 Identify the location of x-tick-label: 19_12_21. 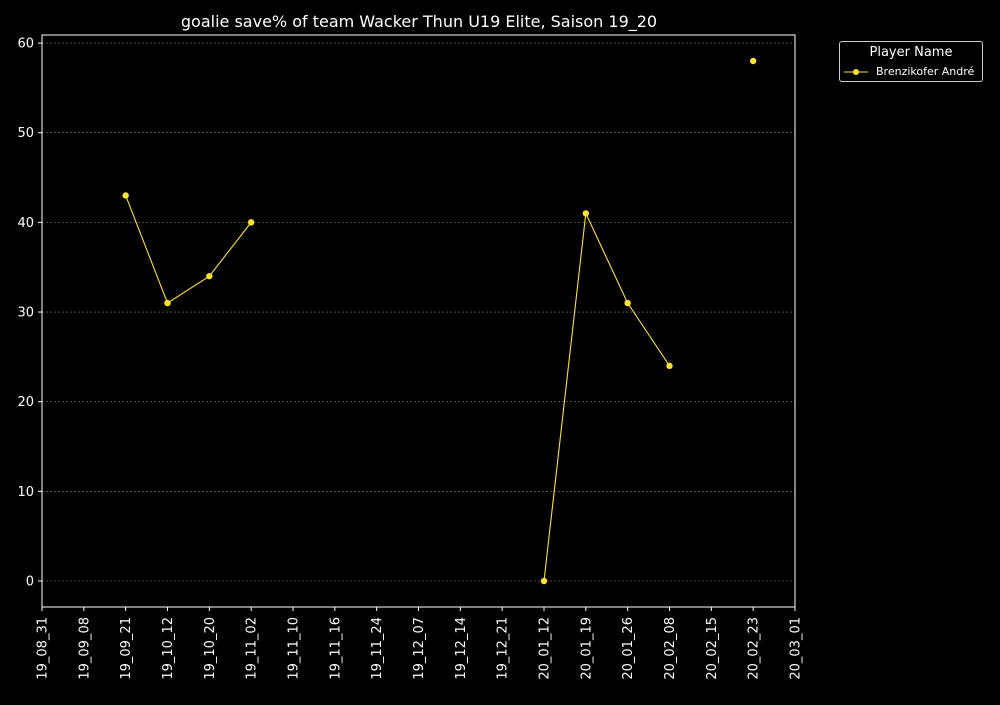
(503, 648).